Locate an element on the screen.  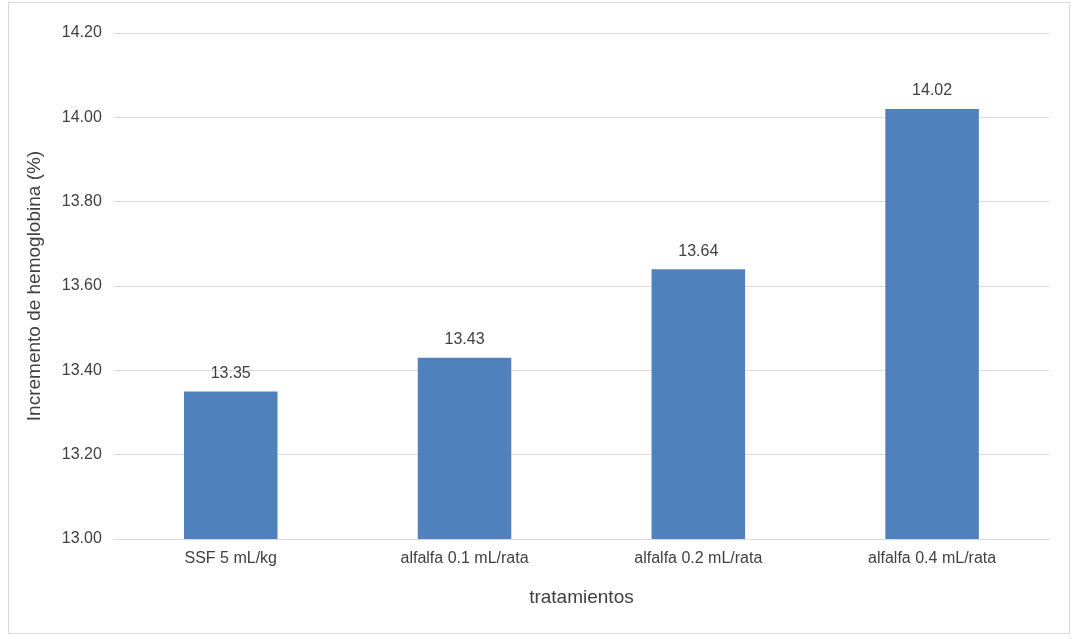
y-axis-title: Incremento de hemoglobina (%) is located at coordinates (33, 286).